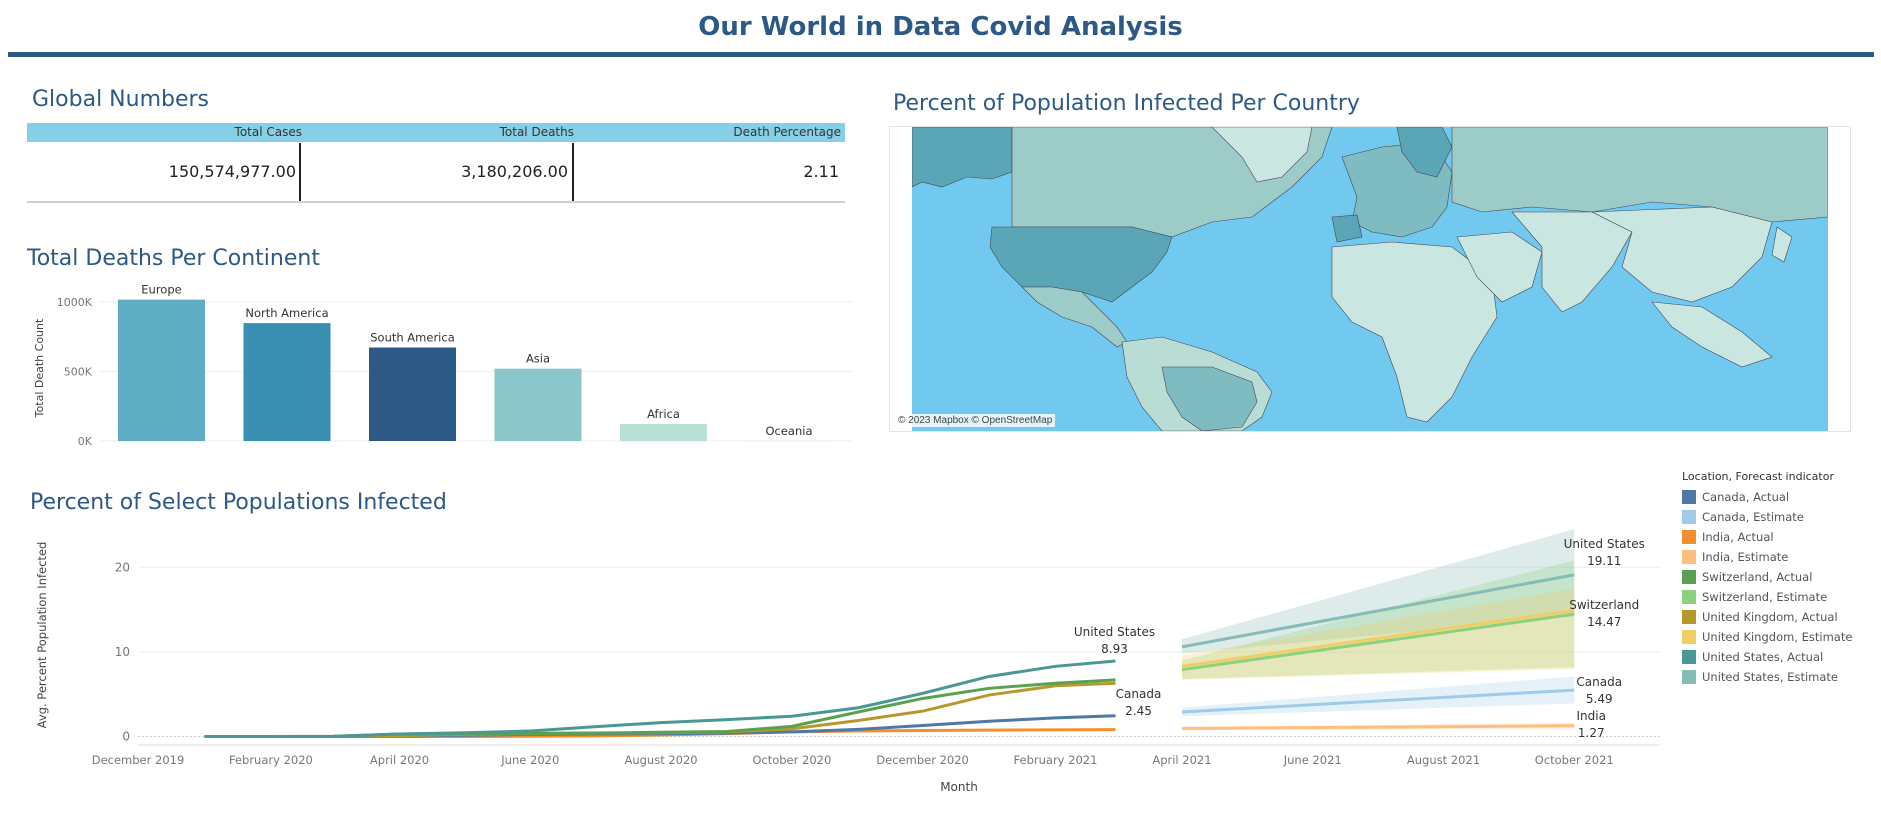 The image size is (1881, 825). I want to click on table-bottom-rule, so click(436, 202).